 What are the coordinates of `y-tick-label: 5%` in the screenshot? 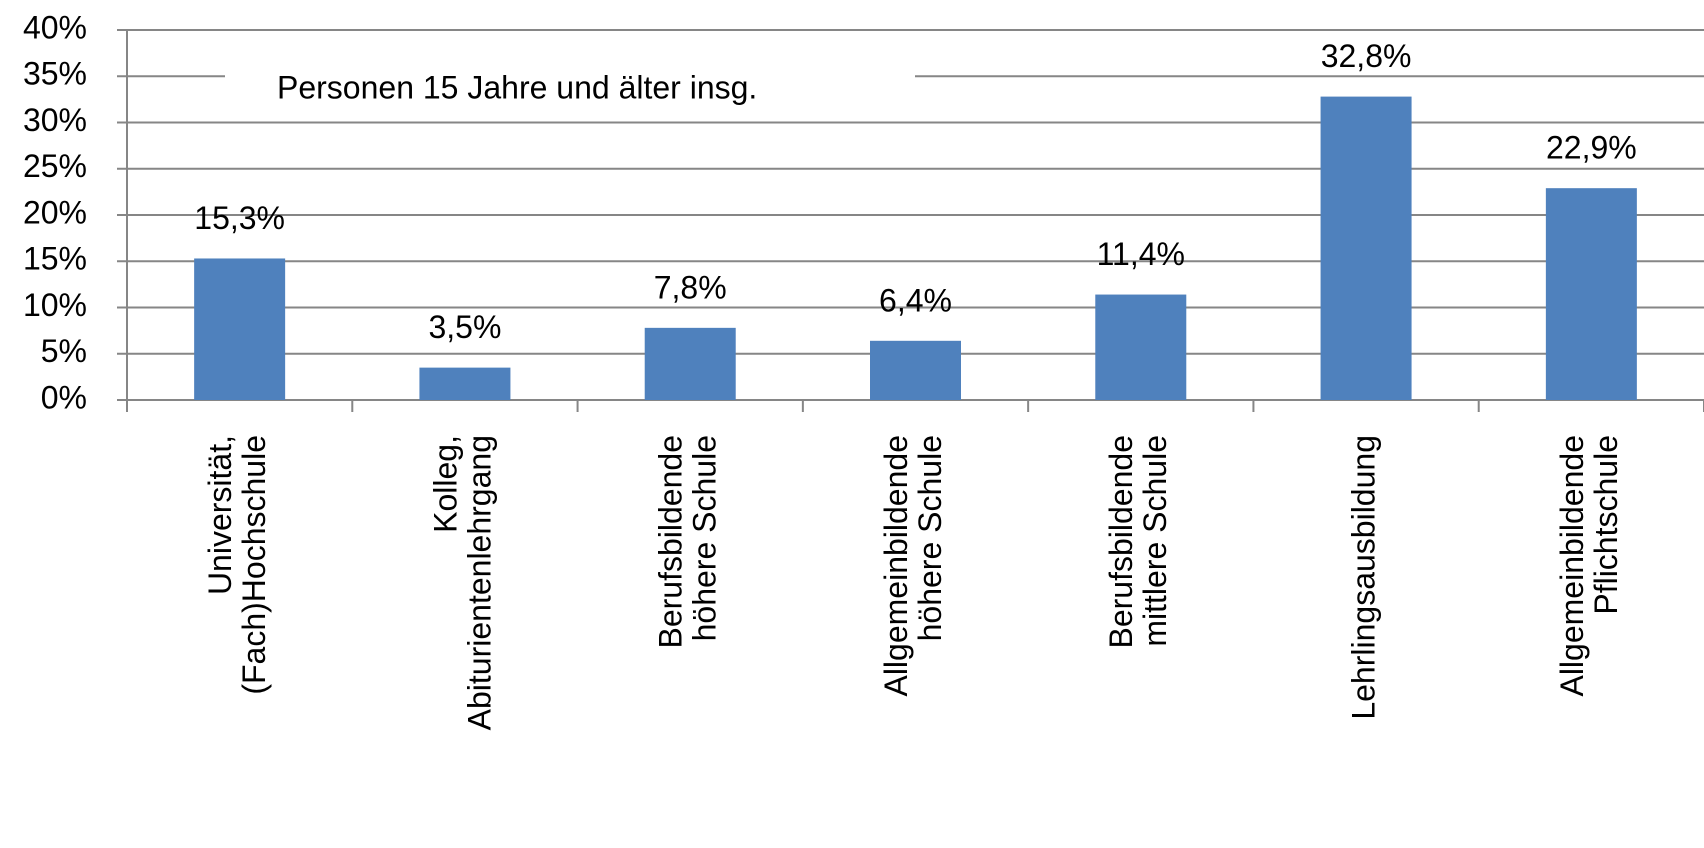 It's located at (64, 351).